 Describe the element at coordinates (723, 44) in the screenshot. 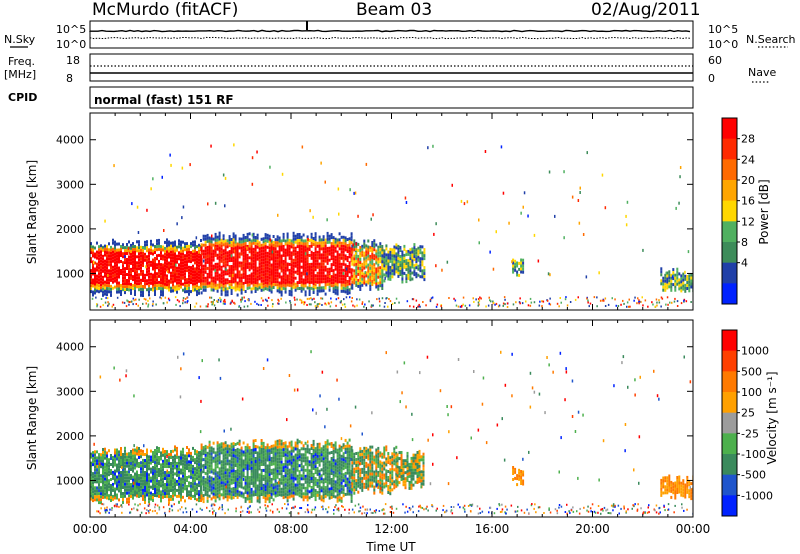

I see `noise-tick-right-bottom: 10^0` at that location.